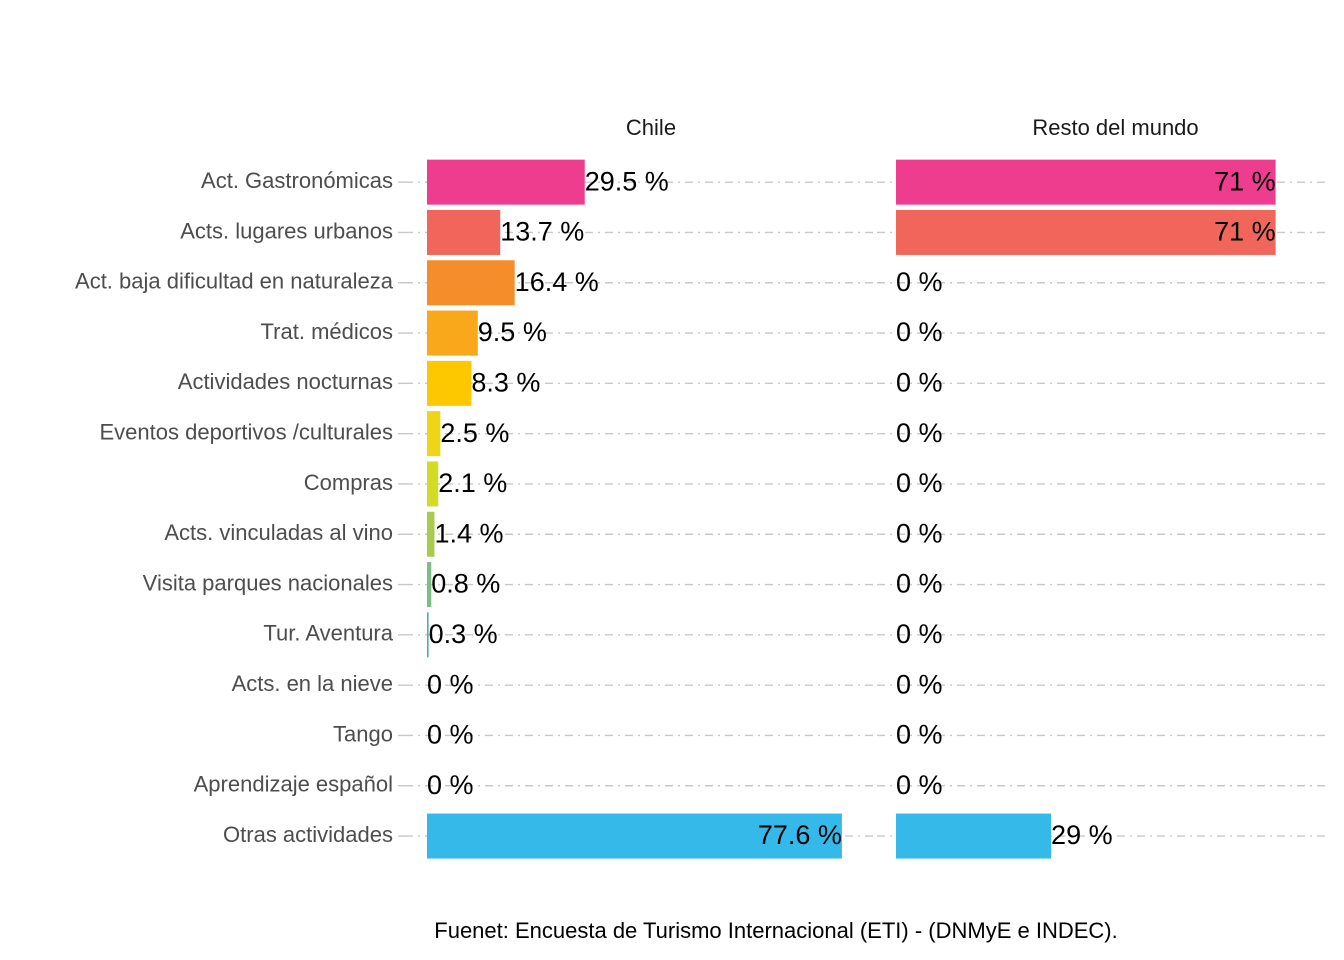 The height and width of the screenshot is (960, 1344). I want to click on y-tick-label: Visita parques nacionales, so click(268, 582).